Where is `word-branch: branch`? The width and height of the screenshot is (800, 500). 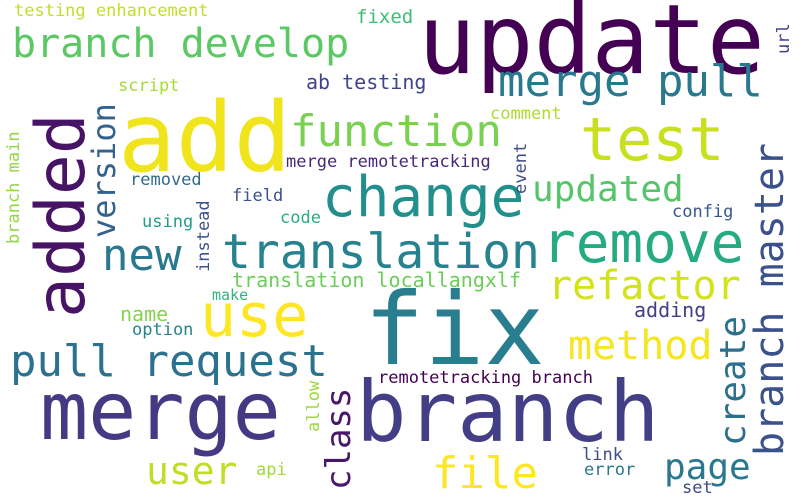
word-branch: branch is located at coordinates (508, 412).